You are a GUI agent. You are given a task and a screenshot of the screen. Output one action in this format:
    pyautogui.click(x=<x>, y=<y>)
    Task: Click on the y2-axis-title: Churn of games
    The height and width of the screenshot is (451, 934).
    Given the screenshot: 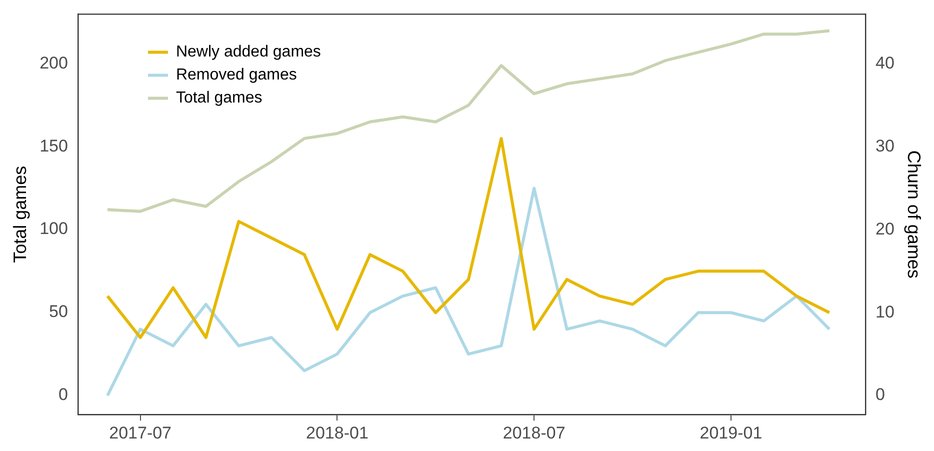 What is the action you would take?
    pyautogui.click(x=914, y=214)
    